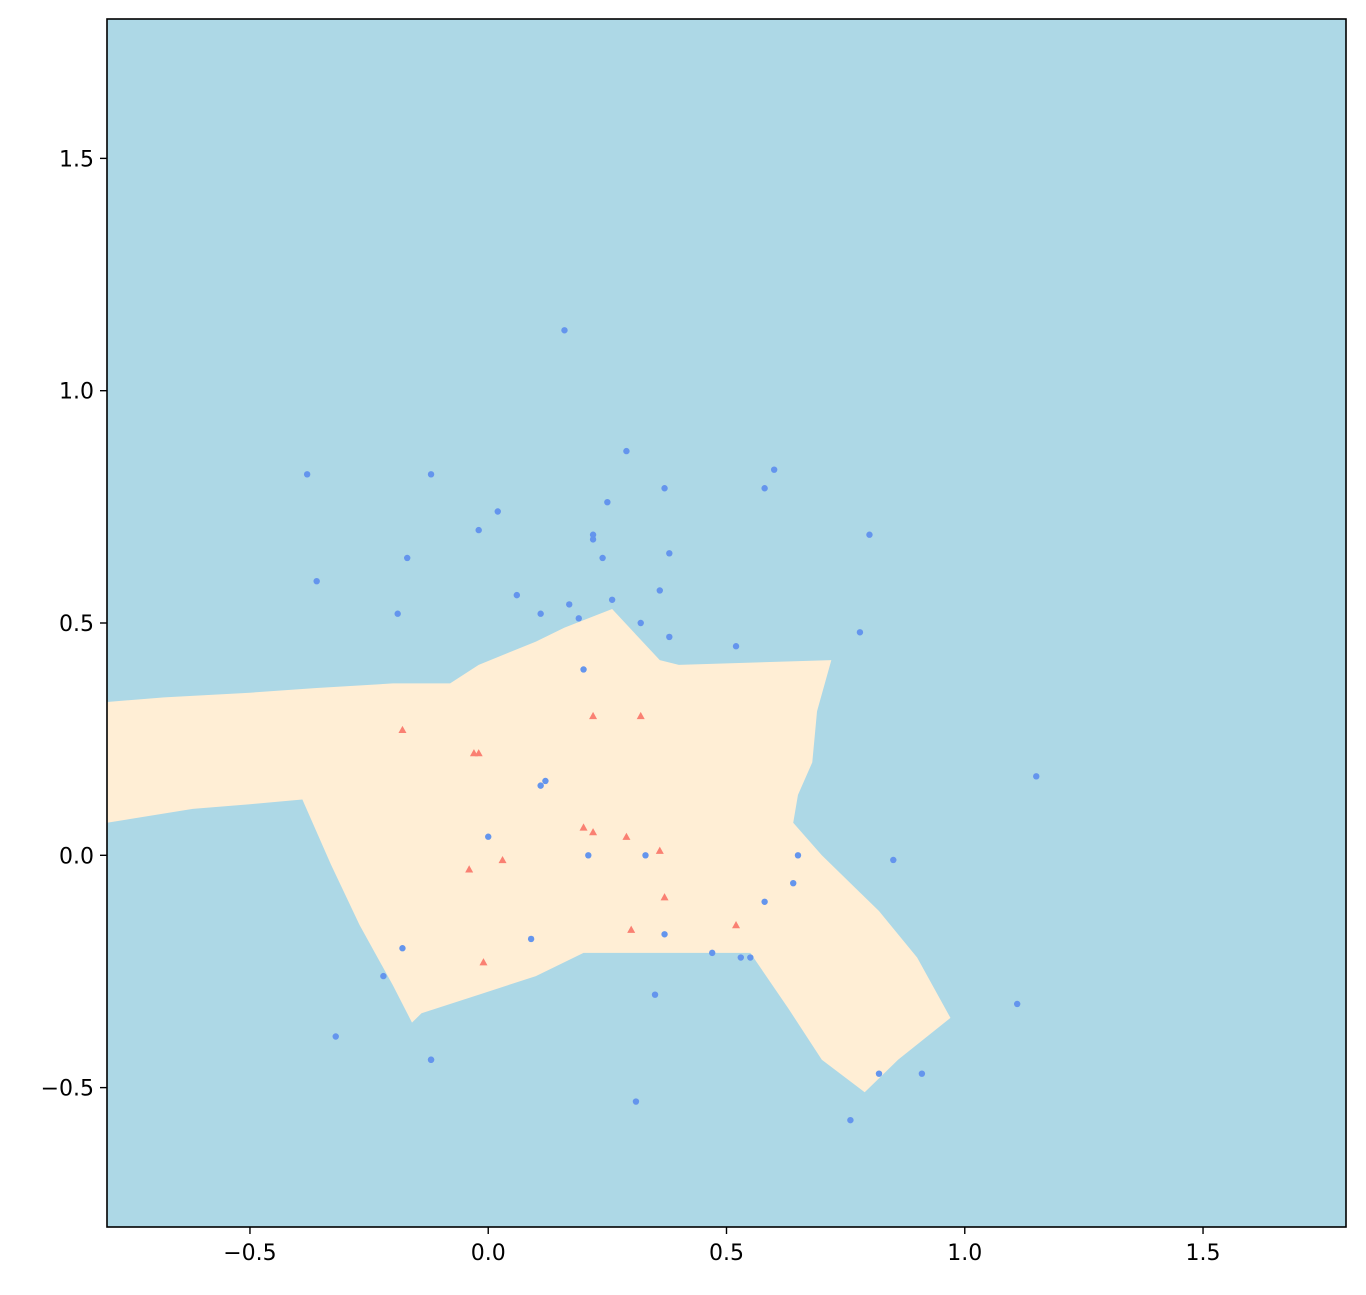 This screenshot has width=1366, height=1295. What do you see at coordinates (76, 392) in the screenshot?
I see `y-tick-label: 1.0` at bounding box center [76, 392].